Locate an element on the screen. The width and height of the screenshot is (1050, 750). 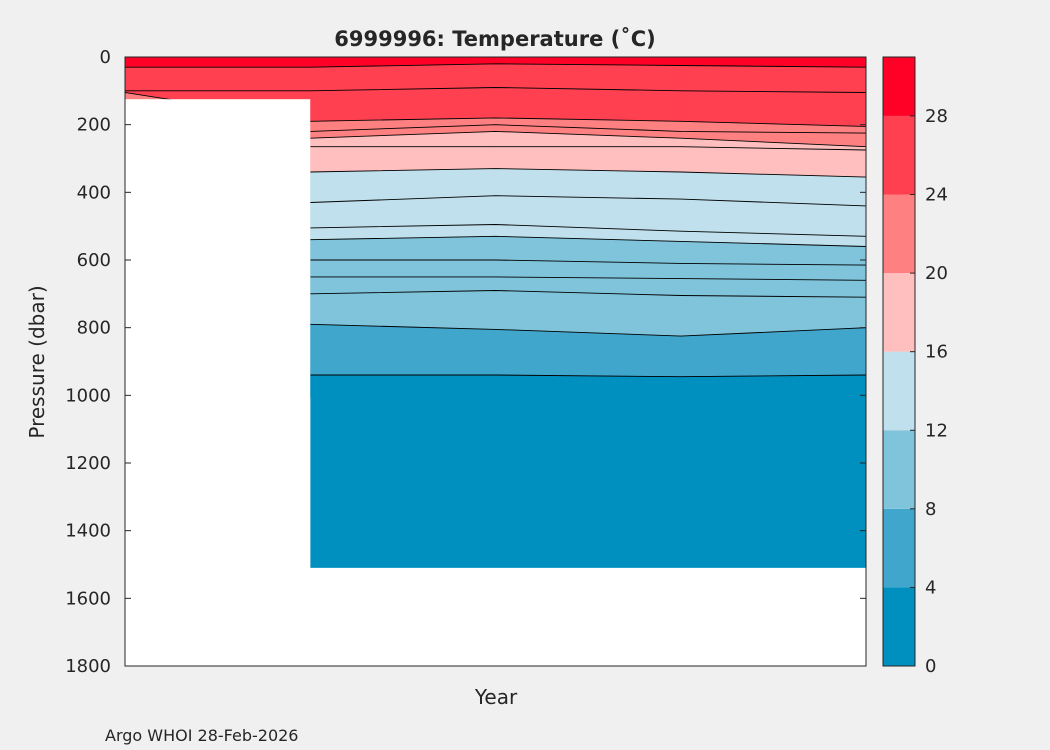
y-axis-label: Pressure (dbar) is located at coordinates (37, 361).